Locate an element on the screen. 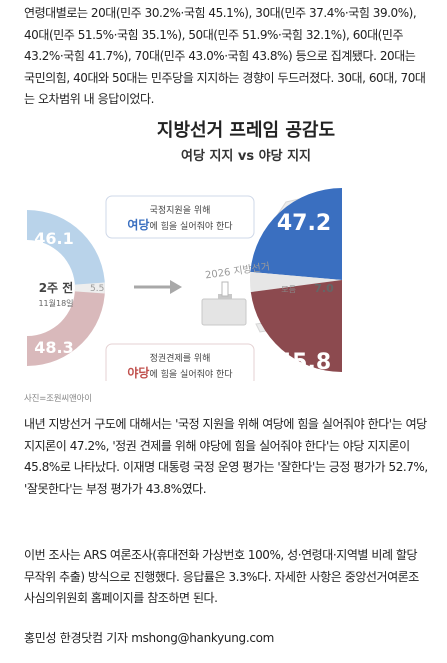 This screenshot has height=663, width=447. ruling-label-line2: 여당에 힘을 실어줘야 한다 is located at coordinates (180, 224).